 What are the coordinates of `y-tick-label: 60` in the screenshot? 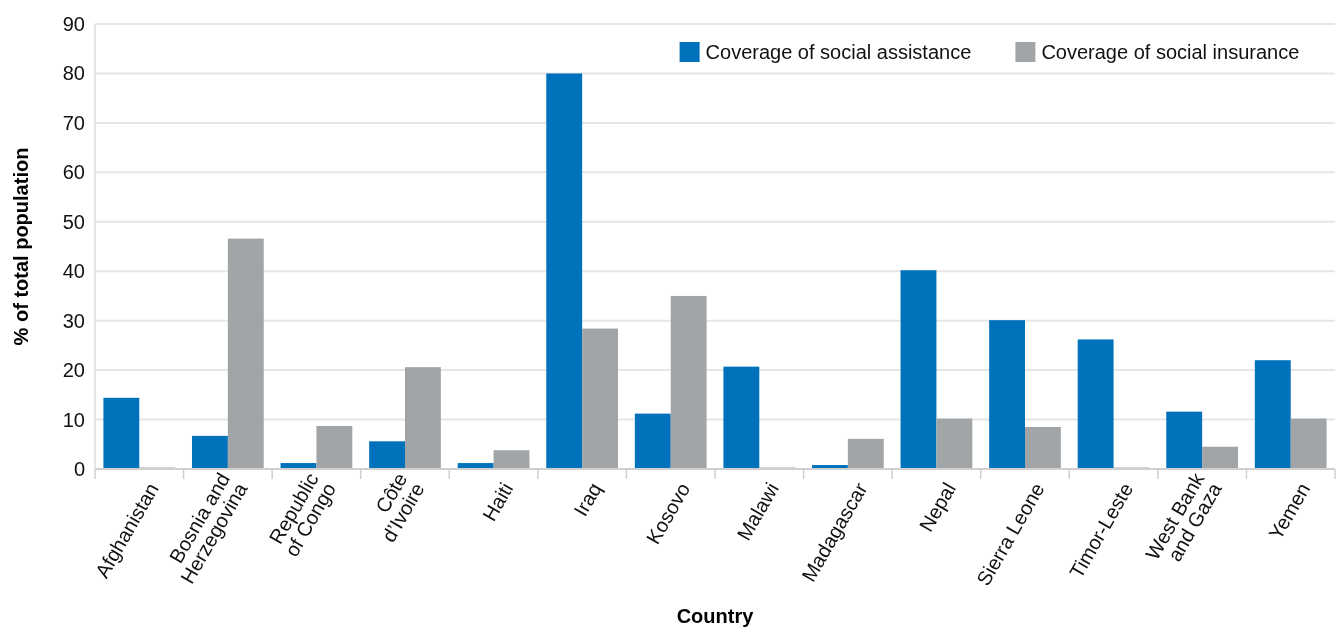 It's located at (73, 172).